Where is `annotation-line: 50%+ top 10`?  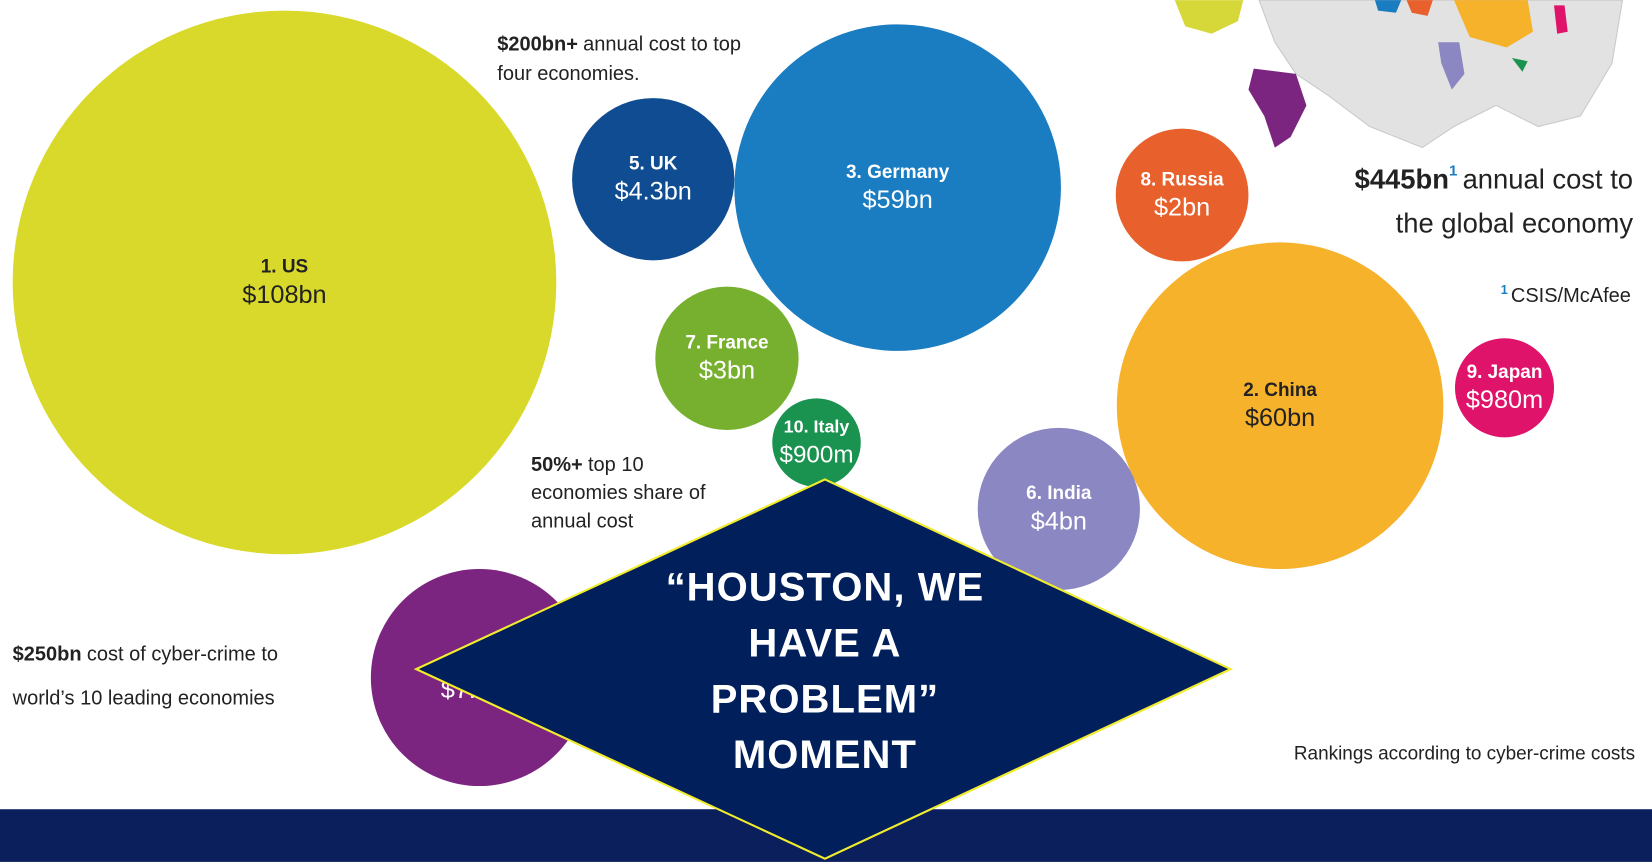
annotation-line: 50%+ top 10 is located at coordinates (587, 465).